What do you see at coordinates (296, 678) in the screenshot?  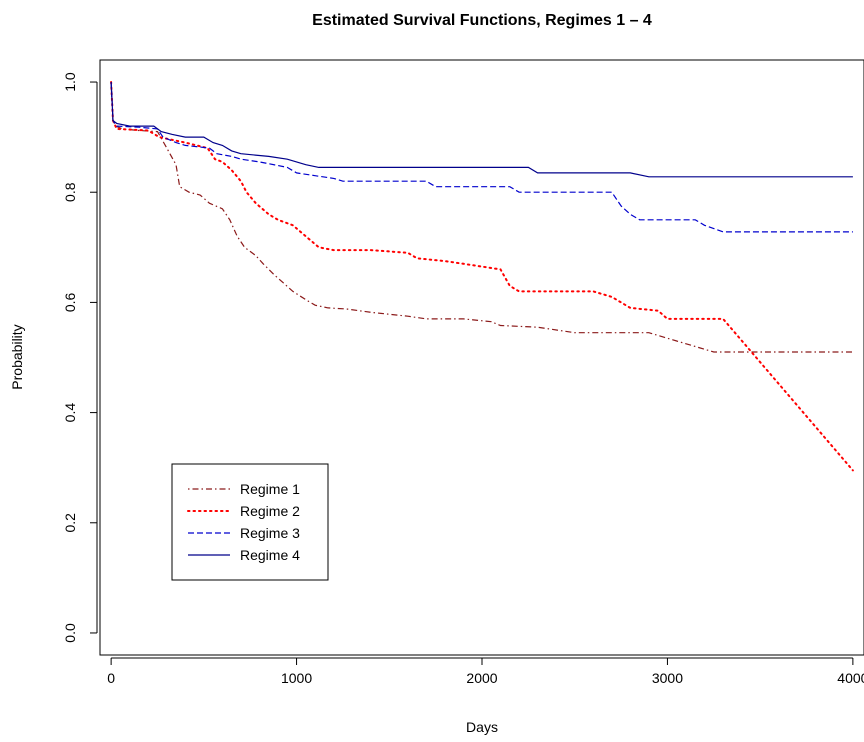 I see `x-tick-label: 1000` at bounding box center [296, 678].